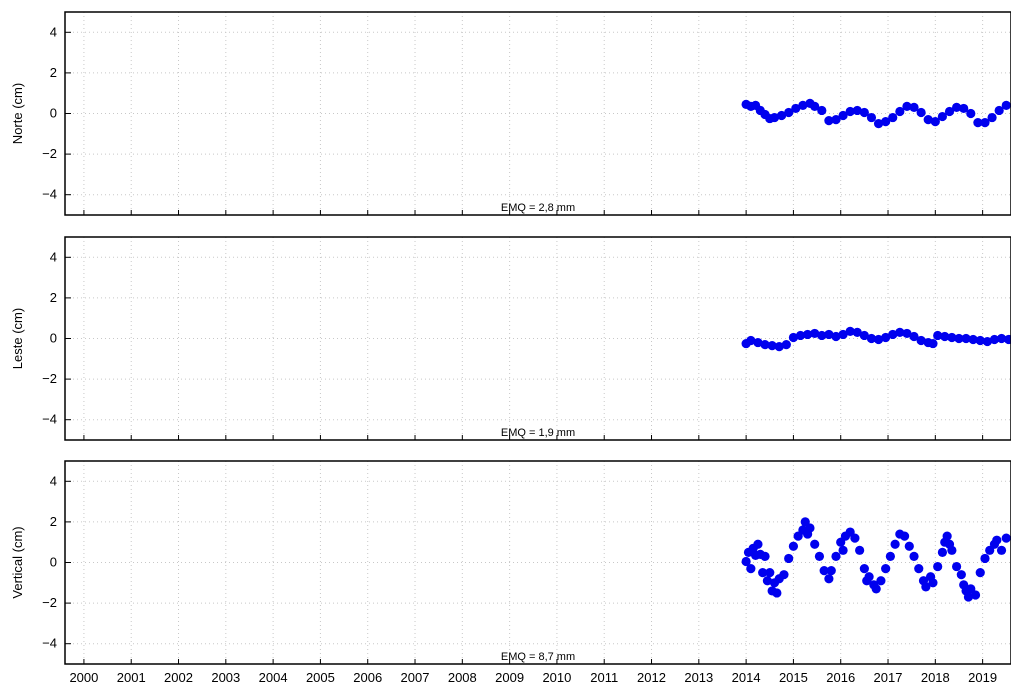 This screenshot has width=1011, height=687. Describe the element at coordinates (17, 113) in the screenshot. I see `y-axis-label: Norte (cm)` at that location.